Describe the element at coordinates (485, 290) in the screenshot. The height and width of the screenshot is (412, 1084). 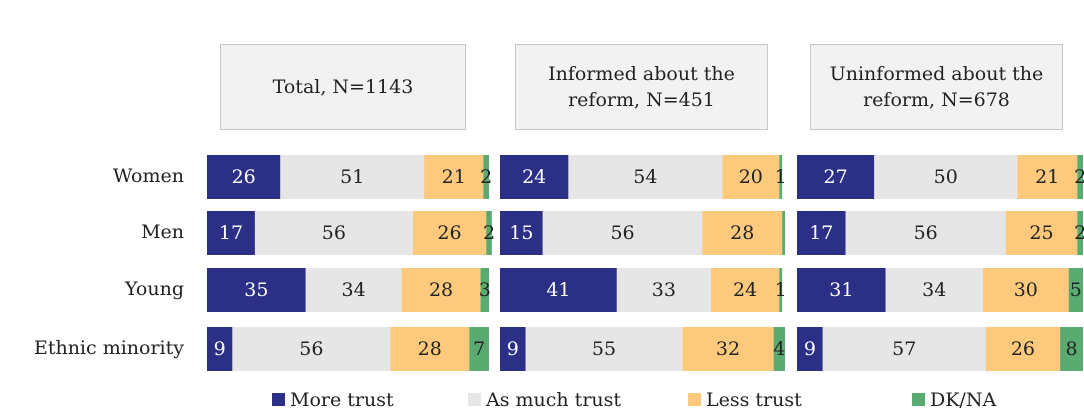
I see `data-label: 3` at that location.